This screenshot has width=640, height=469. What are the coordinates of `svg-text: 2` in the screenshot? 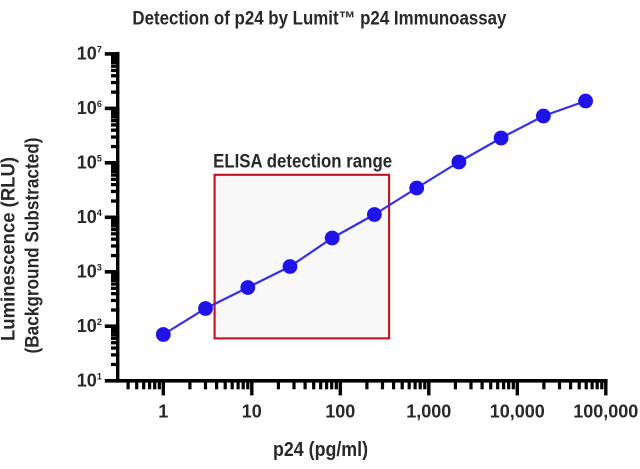 It's located at (99, 322).